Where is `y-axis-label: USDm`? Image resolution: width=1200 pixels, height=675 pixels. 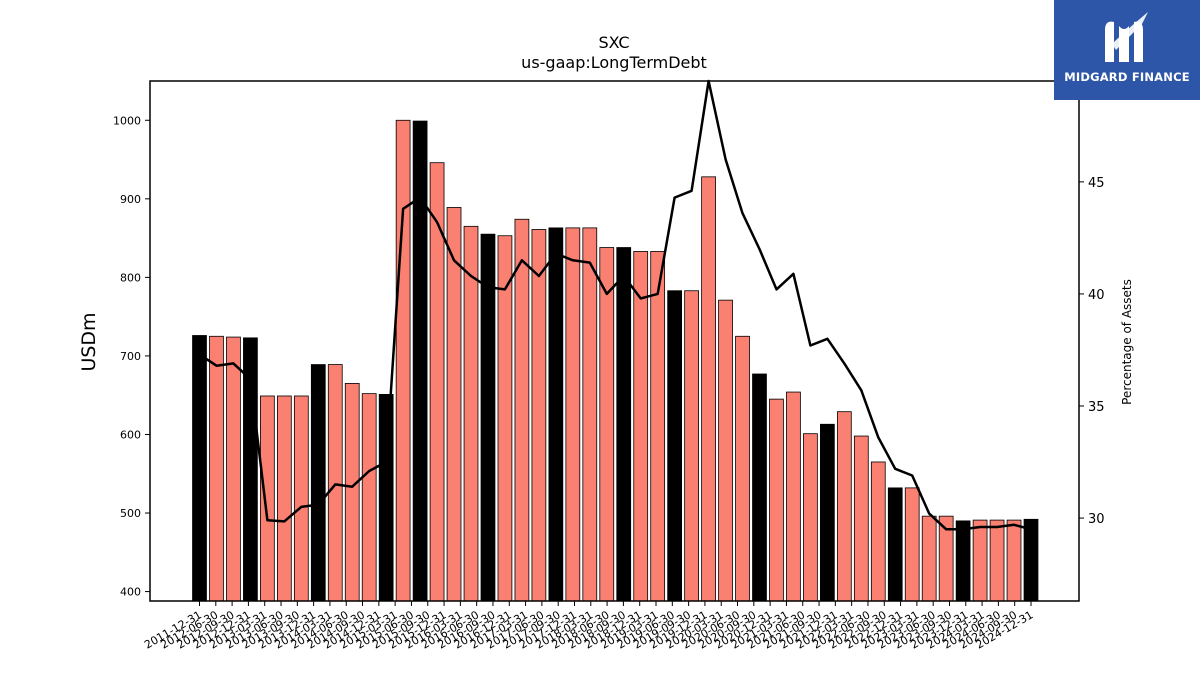 y-axis-label: USDm is located at coordinates (89, 341).